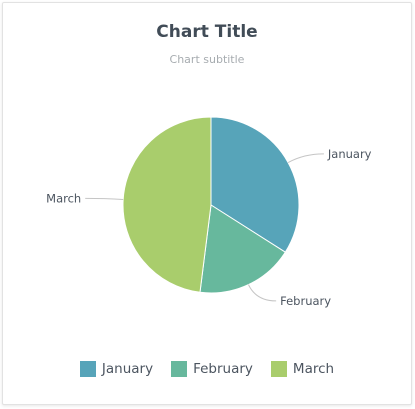 The image size is (415, 409). I want to click on legend-swatch-january, so click(87, 369).